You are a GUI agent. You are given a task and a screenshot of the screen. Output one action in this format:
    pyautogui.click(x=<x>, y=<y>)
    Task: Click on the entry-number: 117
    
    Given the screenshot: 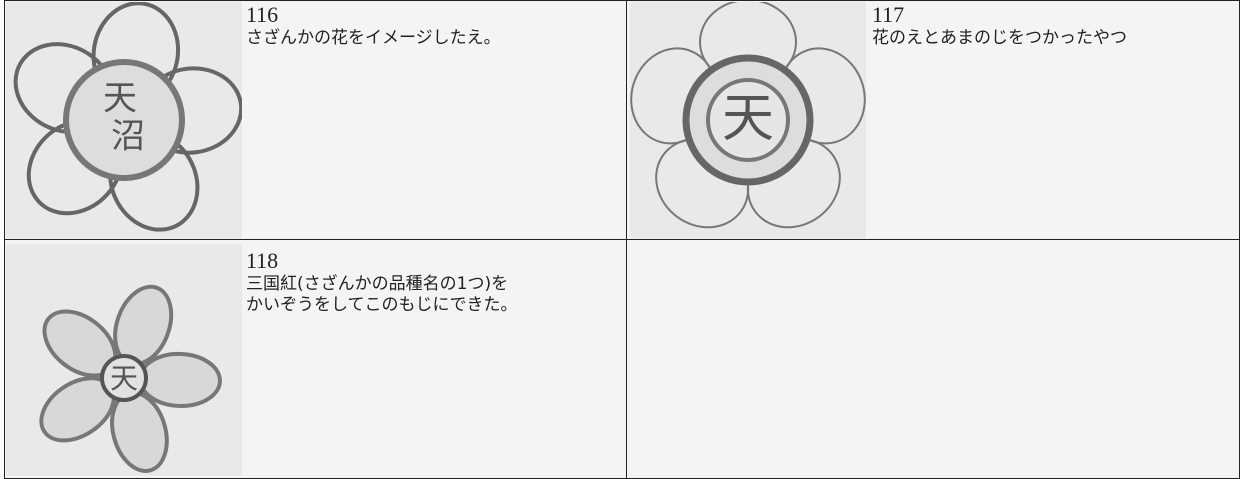 What is the action you would take?
    pyautogui.click(x=888, y=14)
    